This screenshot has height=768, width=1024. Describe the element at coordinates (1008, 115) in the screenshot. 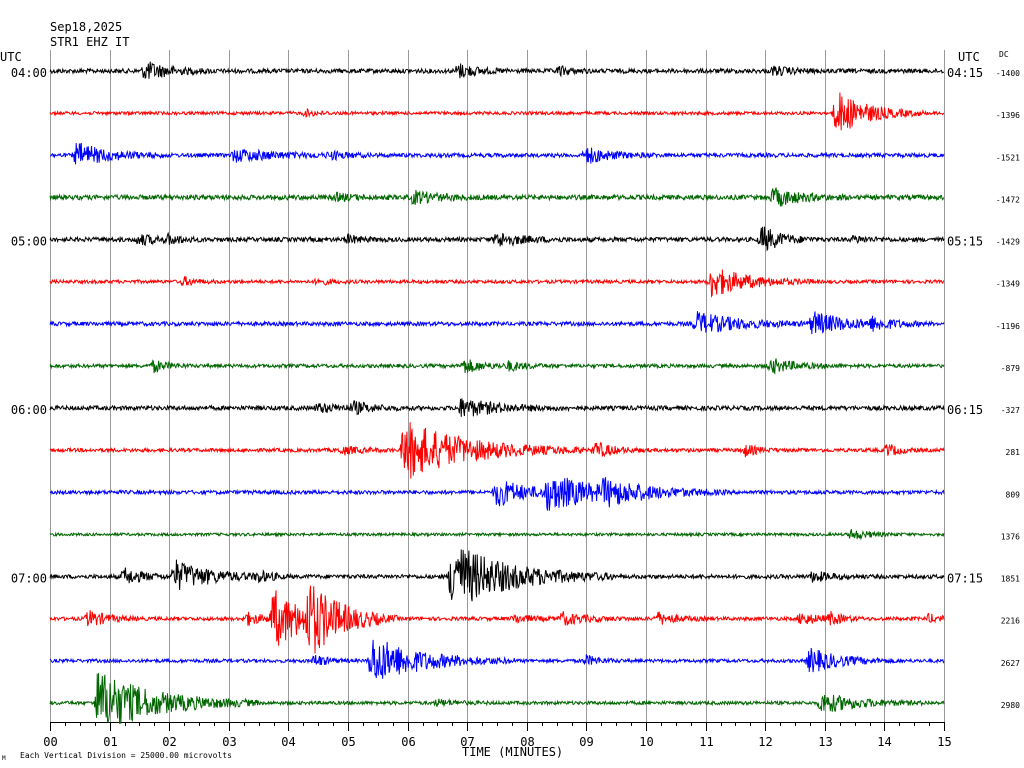

I see `dc-value-label: -1396` at that location.